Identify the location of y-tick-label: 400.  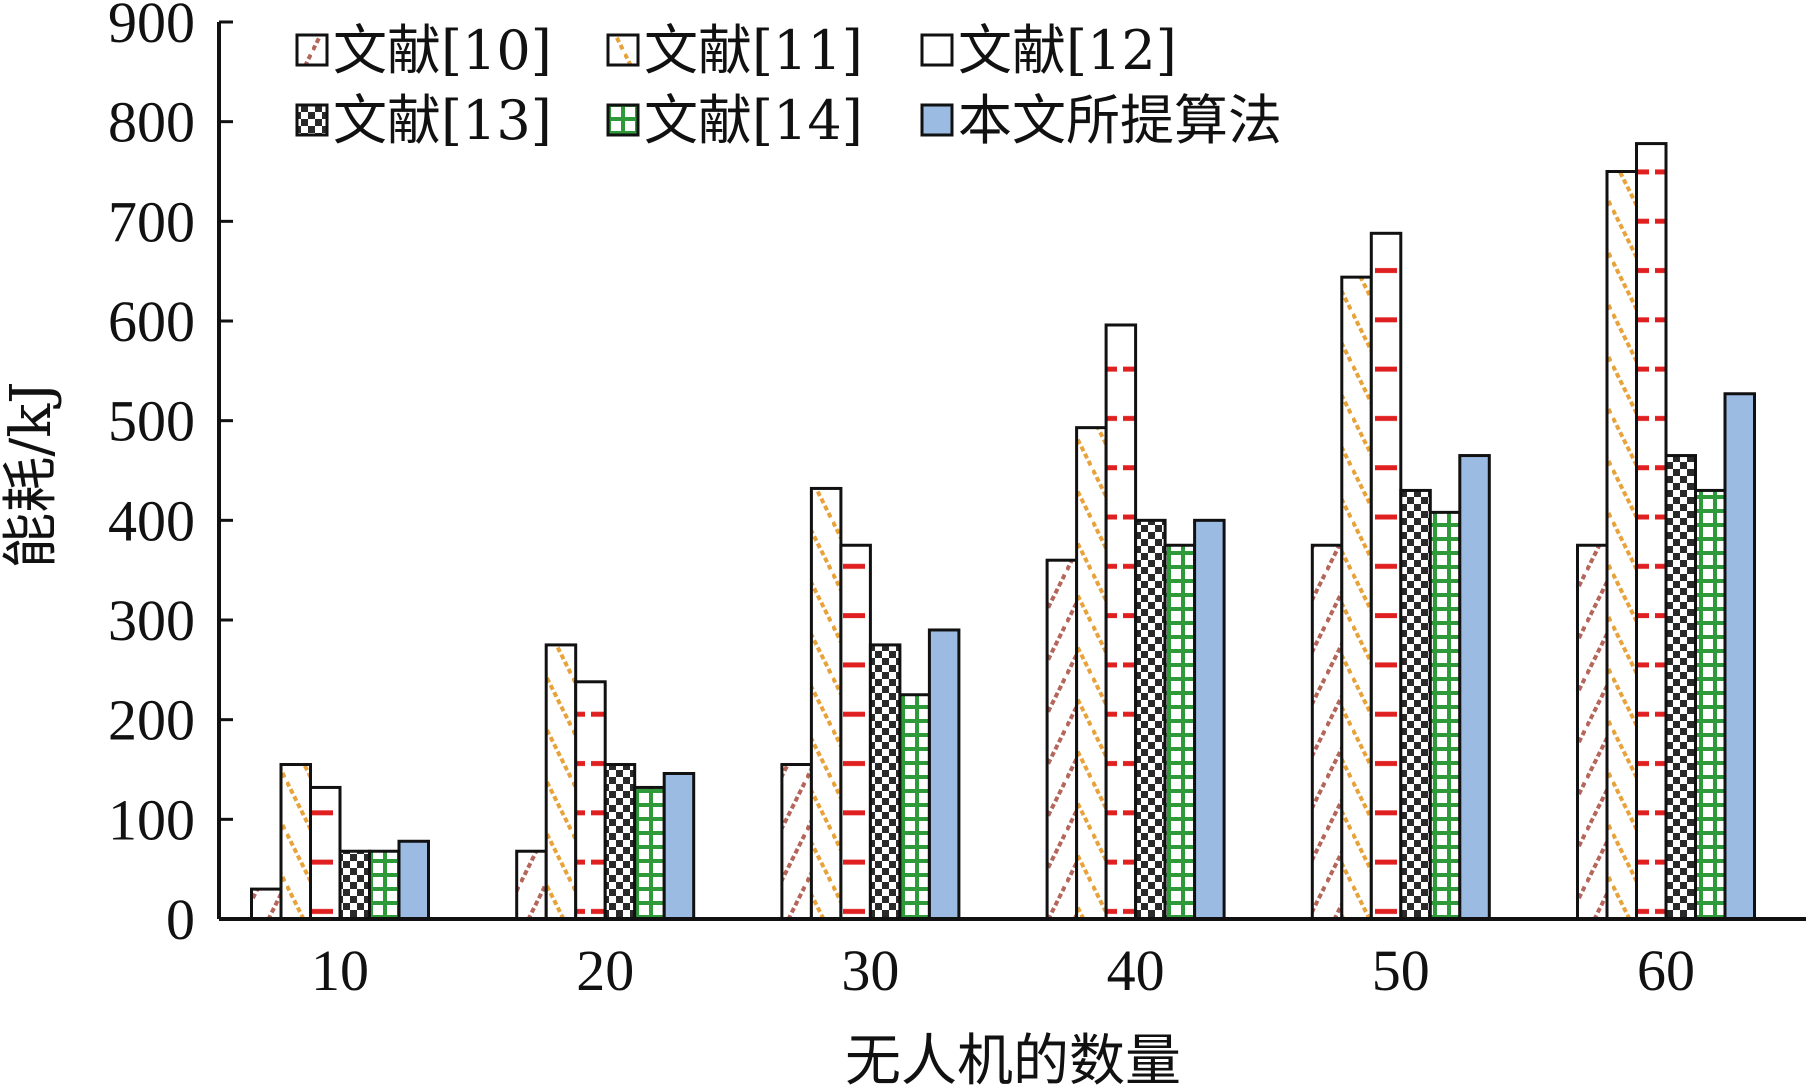
(151, 520).